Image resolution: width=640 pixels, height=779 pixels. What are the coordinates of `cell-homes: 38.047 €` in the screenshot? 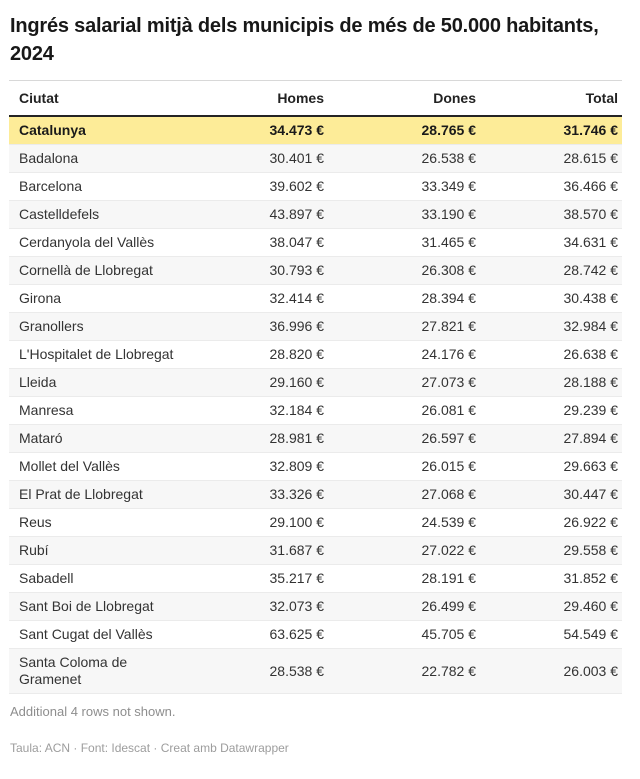 It's located at (256, 242).